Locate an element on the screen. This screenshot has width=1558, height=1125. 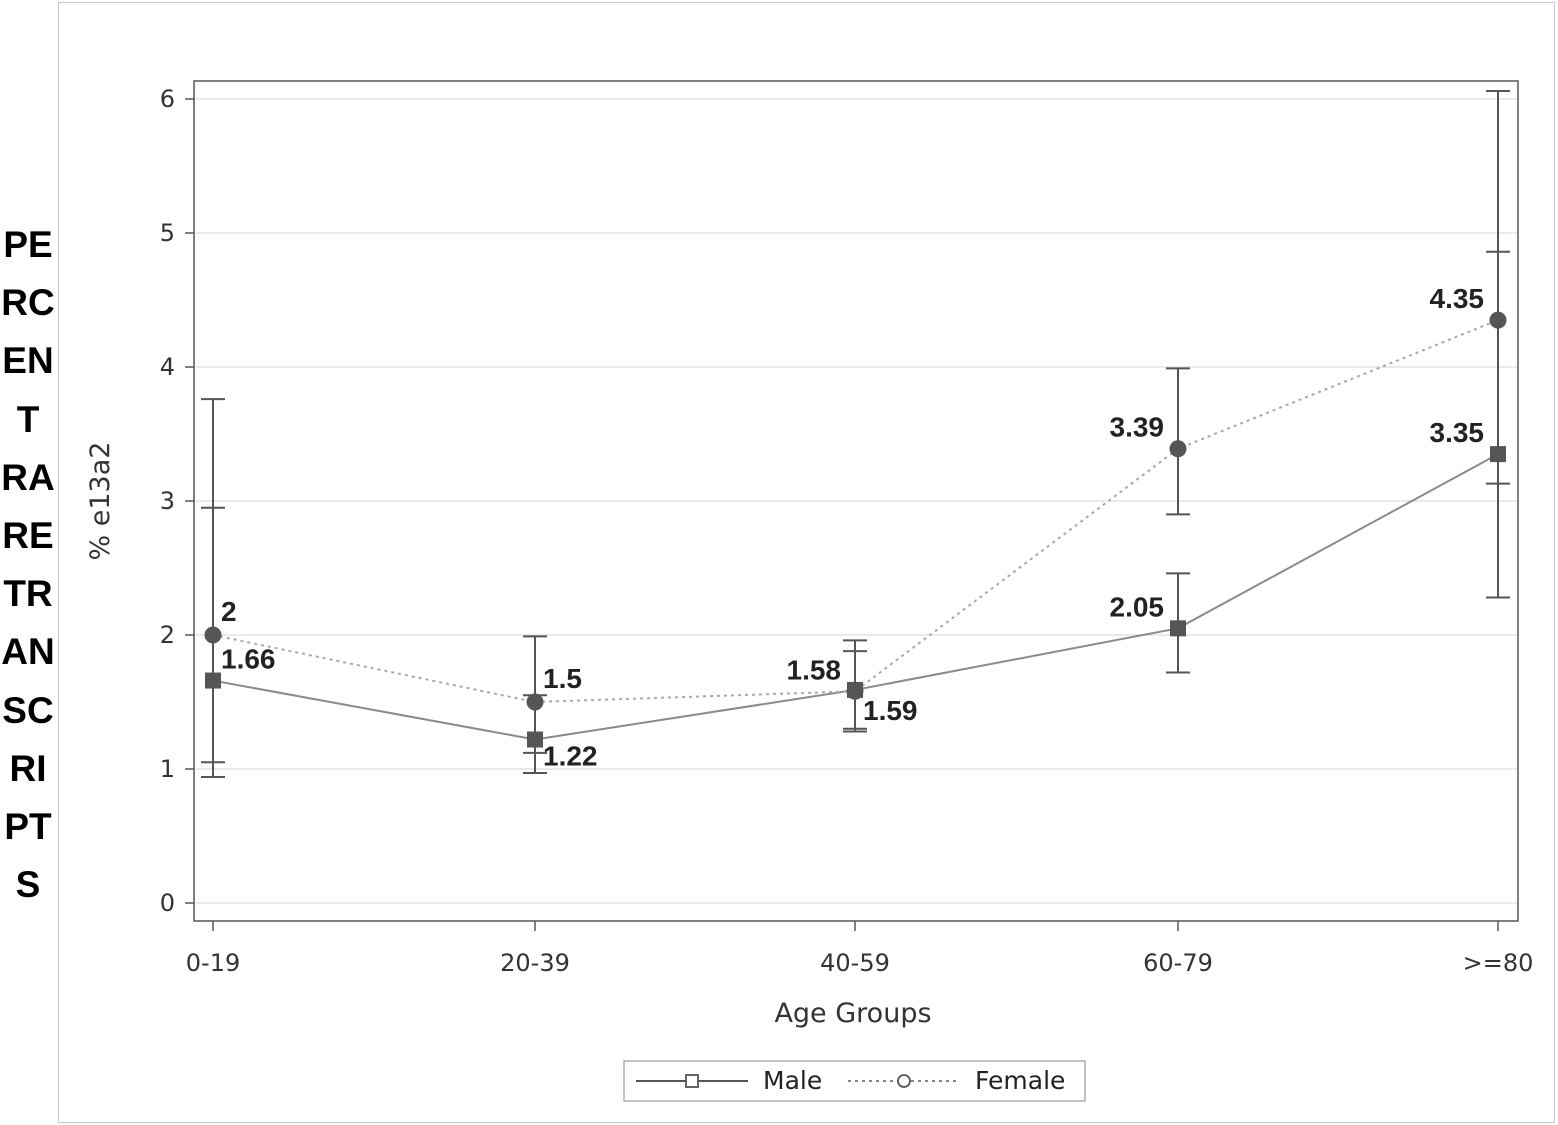
y-tick-label: 0 is located at coordinates (167, 903).